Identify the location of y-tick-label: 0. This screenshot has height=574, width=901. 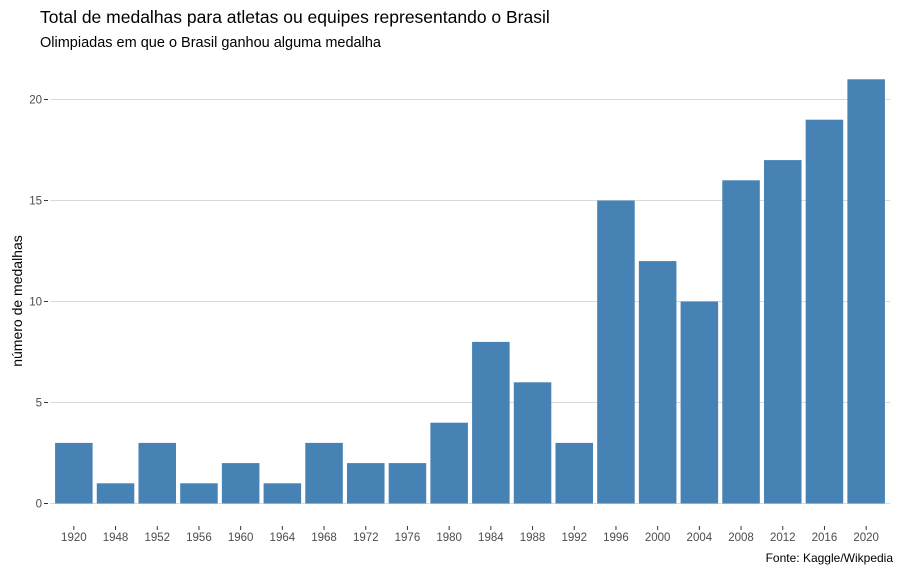
(39, 505).